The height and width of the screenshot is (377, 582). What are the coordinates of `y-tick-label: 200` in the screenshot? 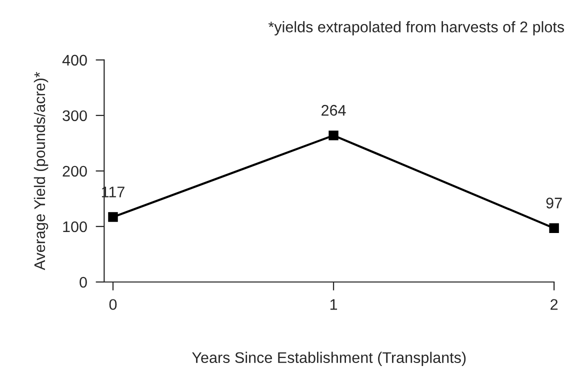 It's located at (74, 171).